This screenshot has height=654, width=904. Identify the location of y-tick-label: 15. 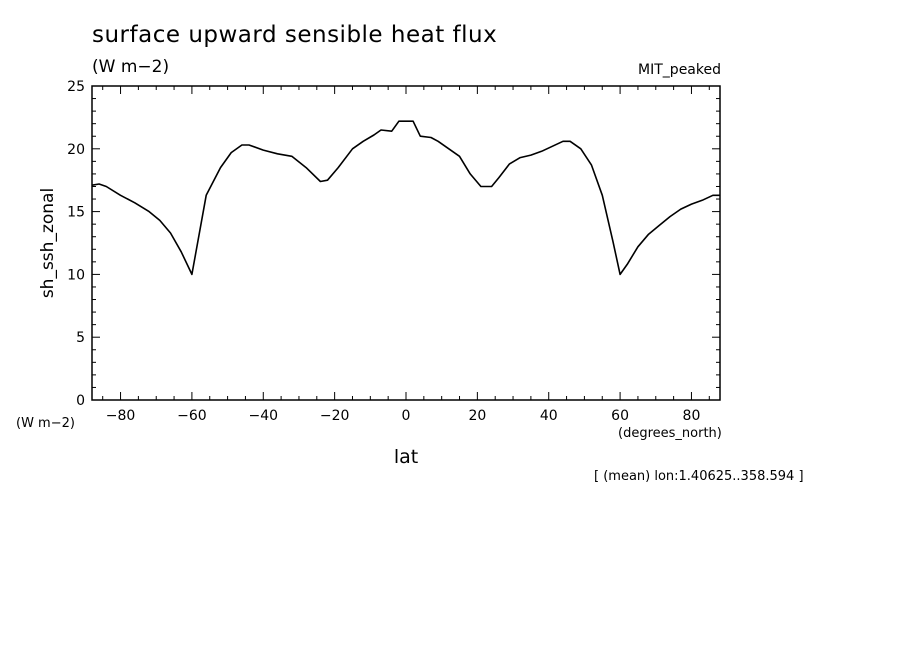
(76, 213).